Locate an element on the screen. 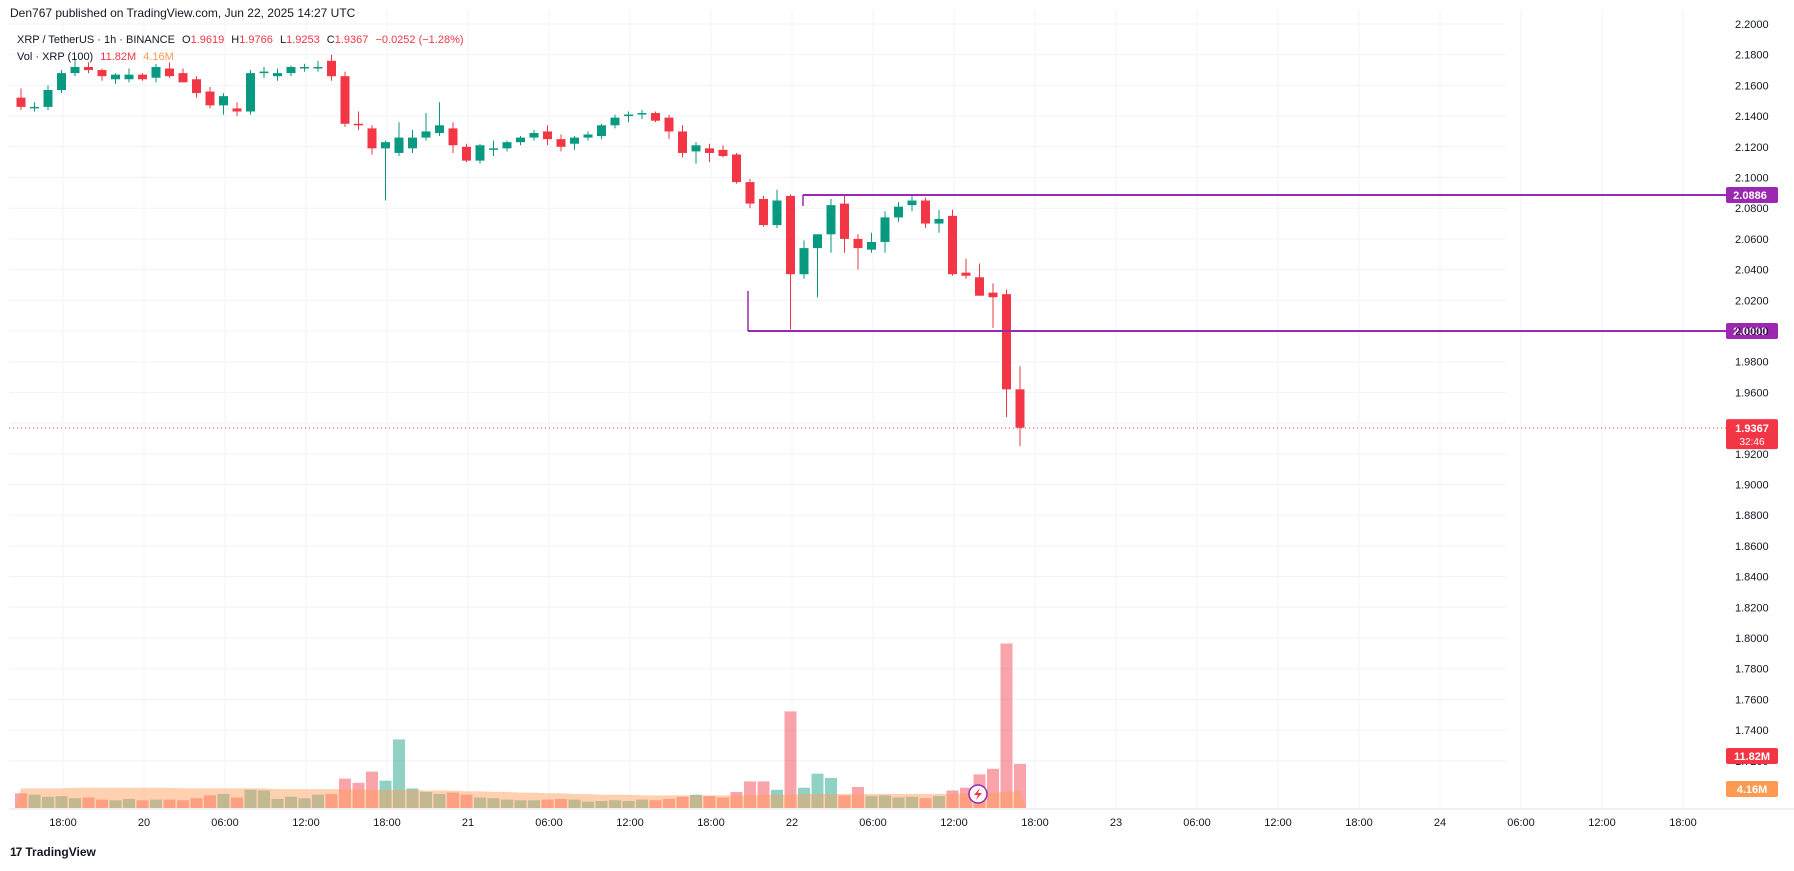 This screenshot has height=871, width=1794. lightning-icon is located at coordinates (978, 794).